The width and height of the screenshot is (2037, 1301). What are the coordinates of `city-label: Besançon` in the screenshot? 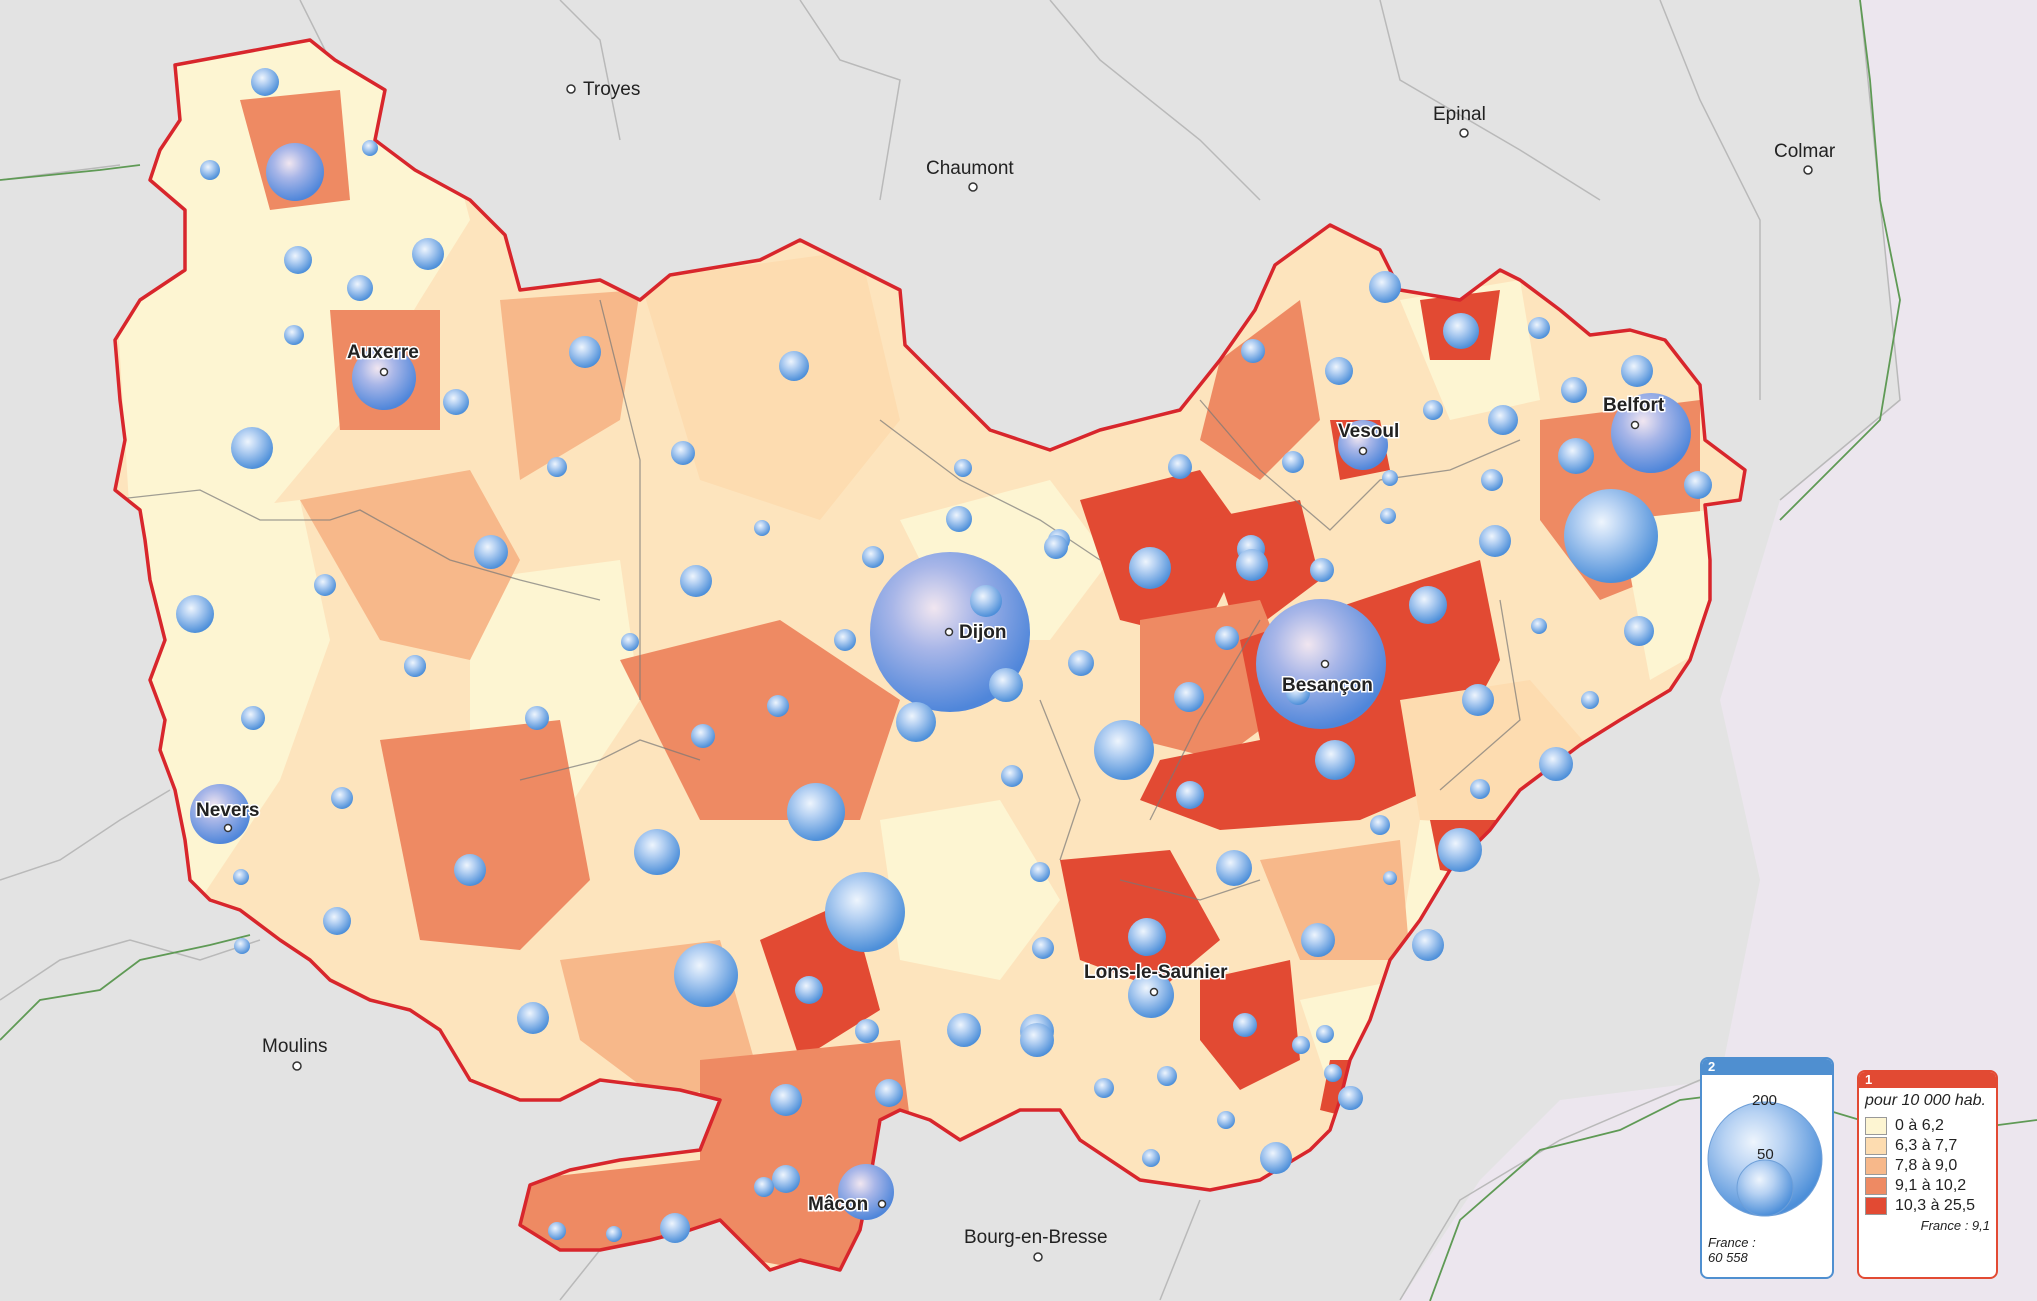 It's located at (1327, 685).